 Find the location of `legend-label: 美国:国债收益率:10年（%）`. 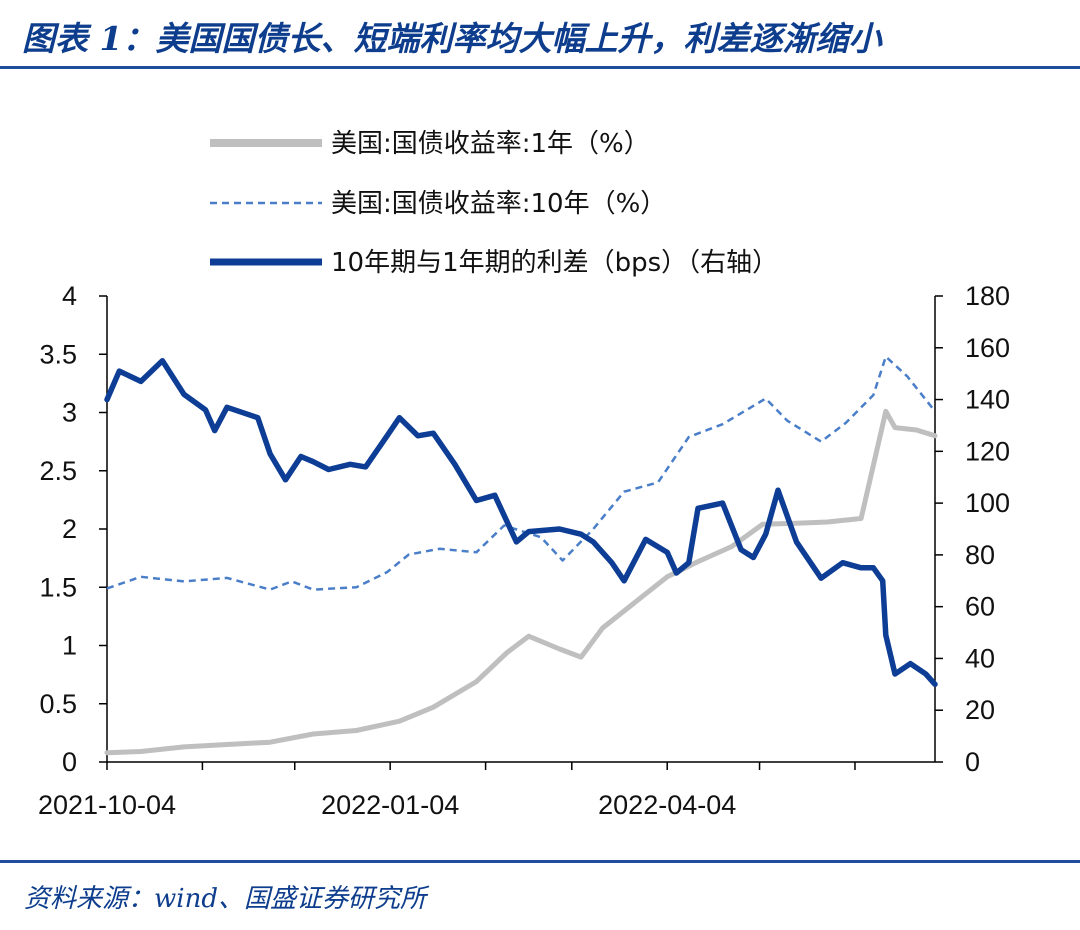

legend-label: 美国:国债收益率:10年（%） is located at coordinates (498, 204).